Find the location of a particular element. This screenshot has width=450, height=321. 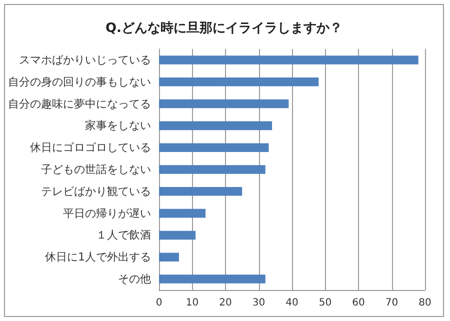

x-tick-label: 70 is located at coordinates (391, 303).